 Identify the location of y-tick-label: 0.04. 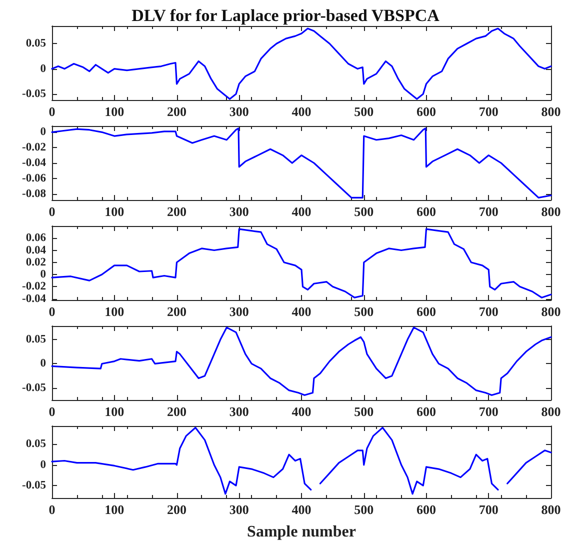
(36, 250).